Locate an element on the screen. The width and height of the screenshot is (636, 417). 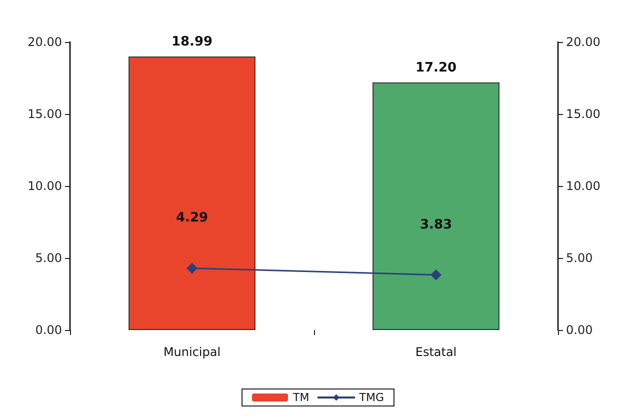
x-tick-label: Estatal is located at coordinates (436, 352).